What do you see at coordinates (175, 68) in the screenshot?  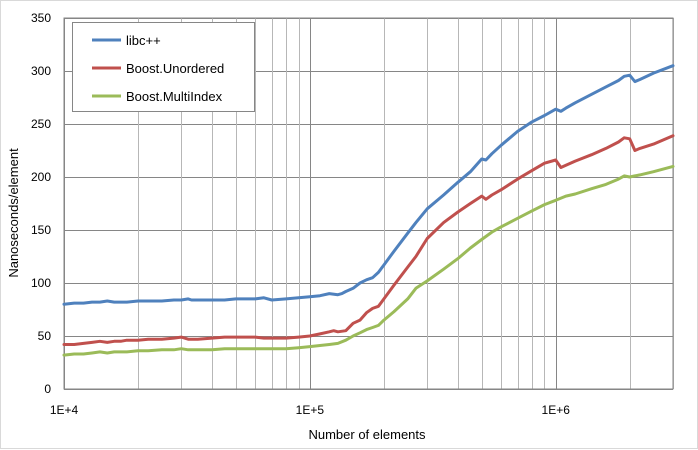 I see `legend-label: Boost.Unordered` at bounding box center [175, 68].